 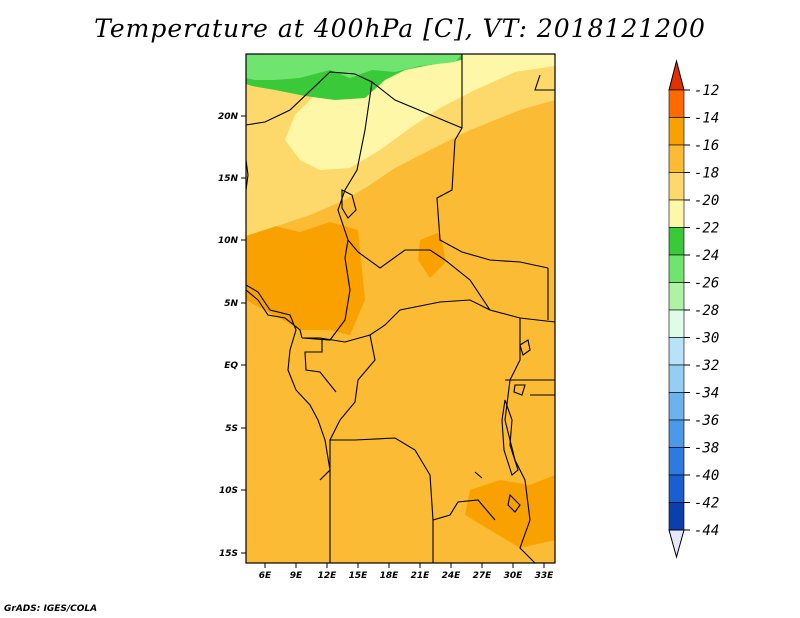 What do you see at coordinates (508, 67) in the screenshot?
I see `field-green-light-east` at bounding box center [508, 67].